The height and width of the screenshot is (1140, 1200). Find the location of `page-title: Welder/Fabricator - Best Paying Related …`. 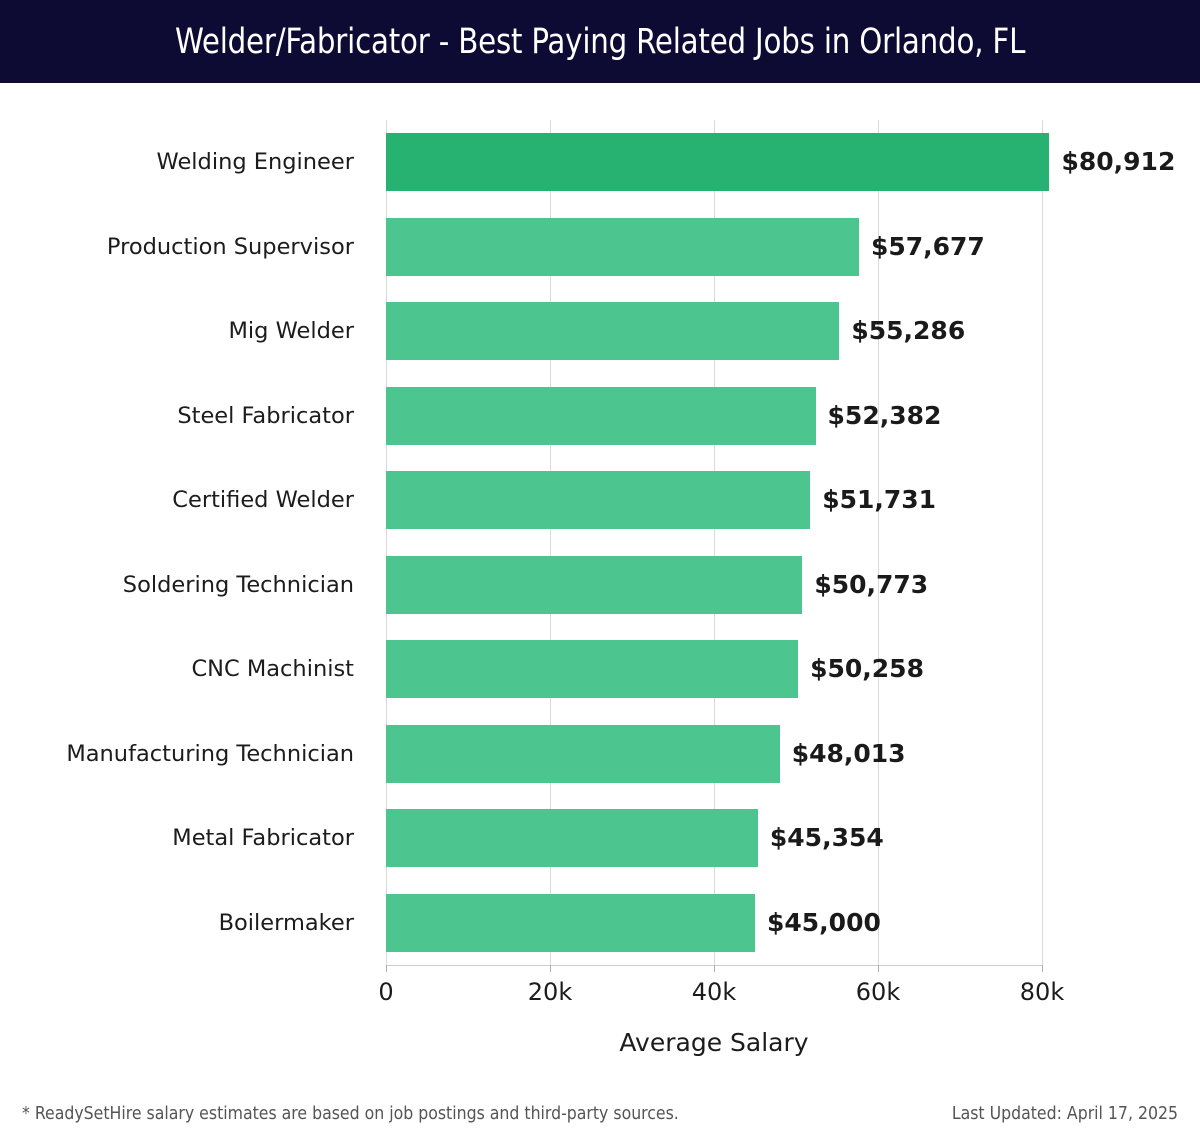

page-title: Welder/Fabricator - Best Paying Related … is located at coordinates (600, 41).